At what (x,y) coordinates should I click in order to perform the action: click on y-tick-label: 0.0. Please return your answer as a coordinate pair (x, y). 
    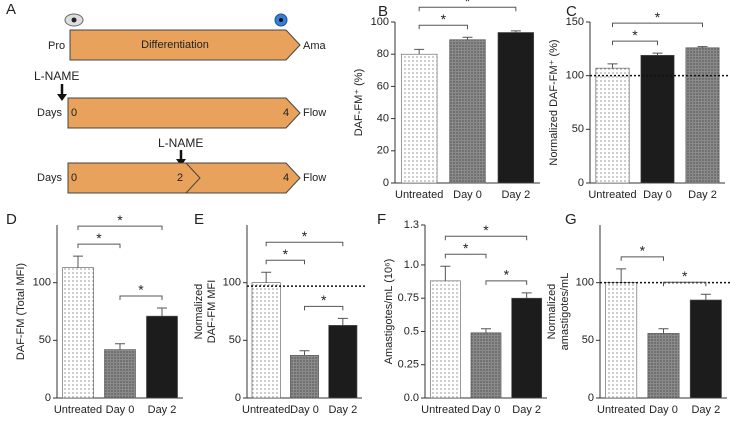
    Looking at the image, I should click on (411, 398).